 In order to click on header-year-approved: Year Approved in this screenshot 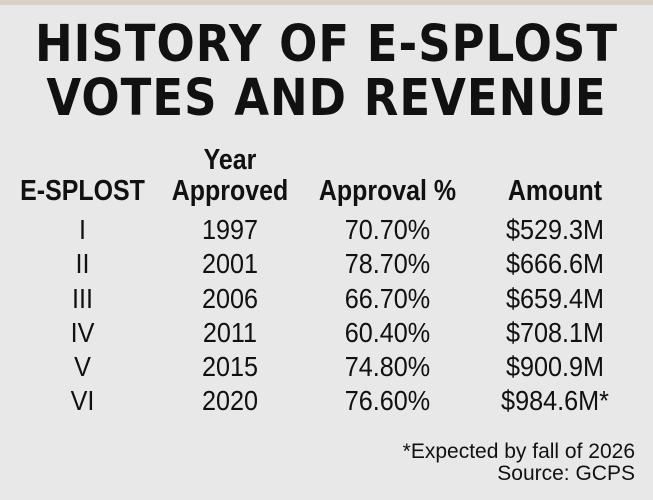, I will do `click(230, 179)`.